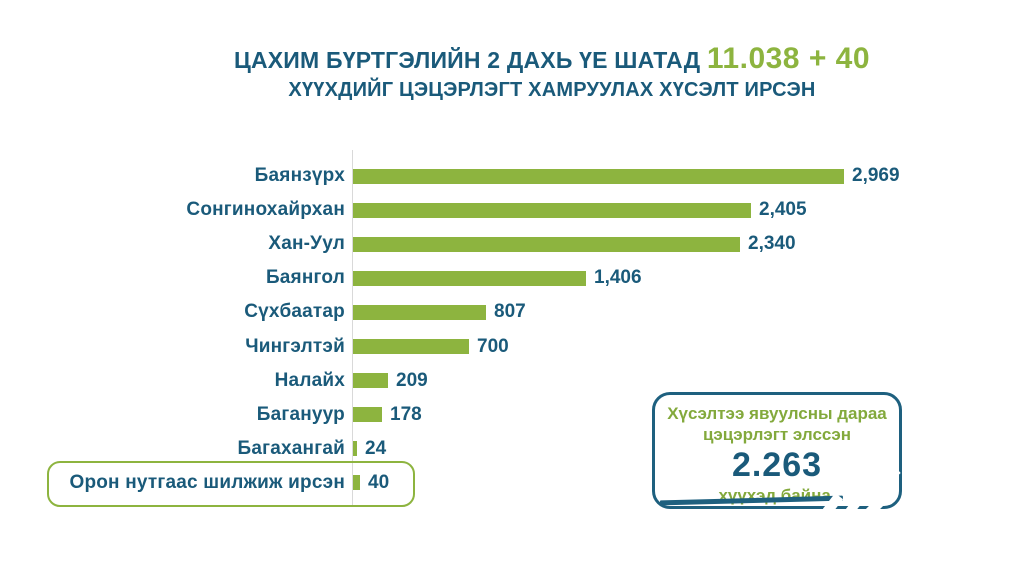 The image size is (1024, 576). I want to click on bar-row: Сүхбаатар 807, so click(512, 312).